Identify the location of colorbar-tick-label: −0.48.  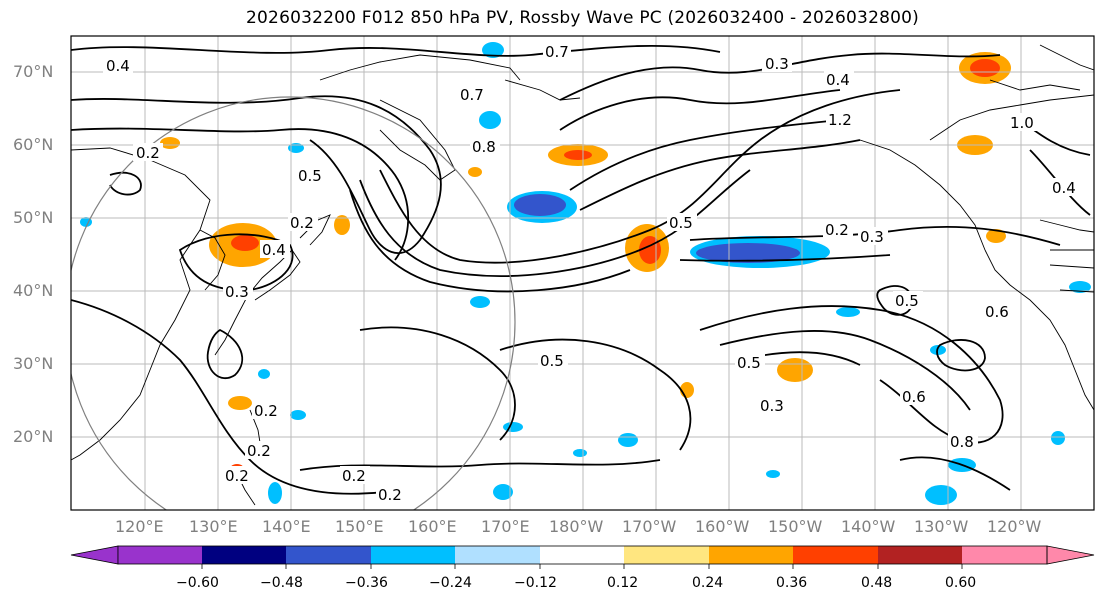
(281, 583).